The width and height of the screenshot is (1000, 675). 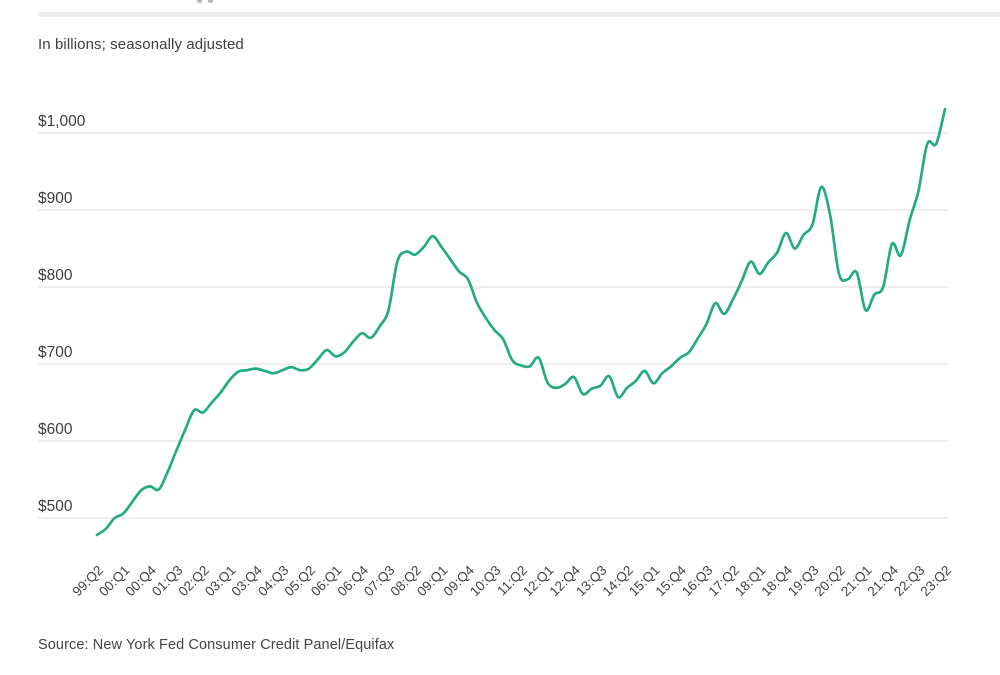 What do you see at coordinates (62, 121) in the screenshot?
I see `y-tick-label: $1,000` at bounding box center [62, 121].